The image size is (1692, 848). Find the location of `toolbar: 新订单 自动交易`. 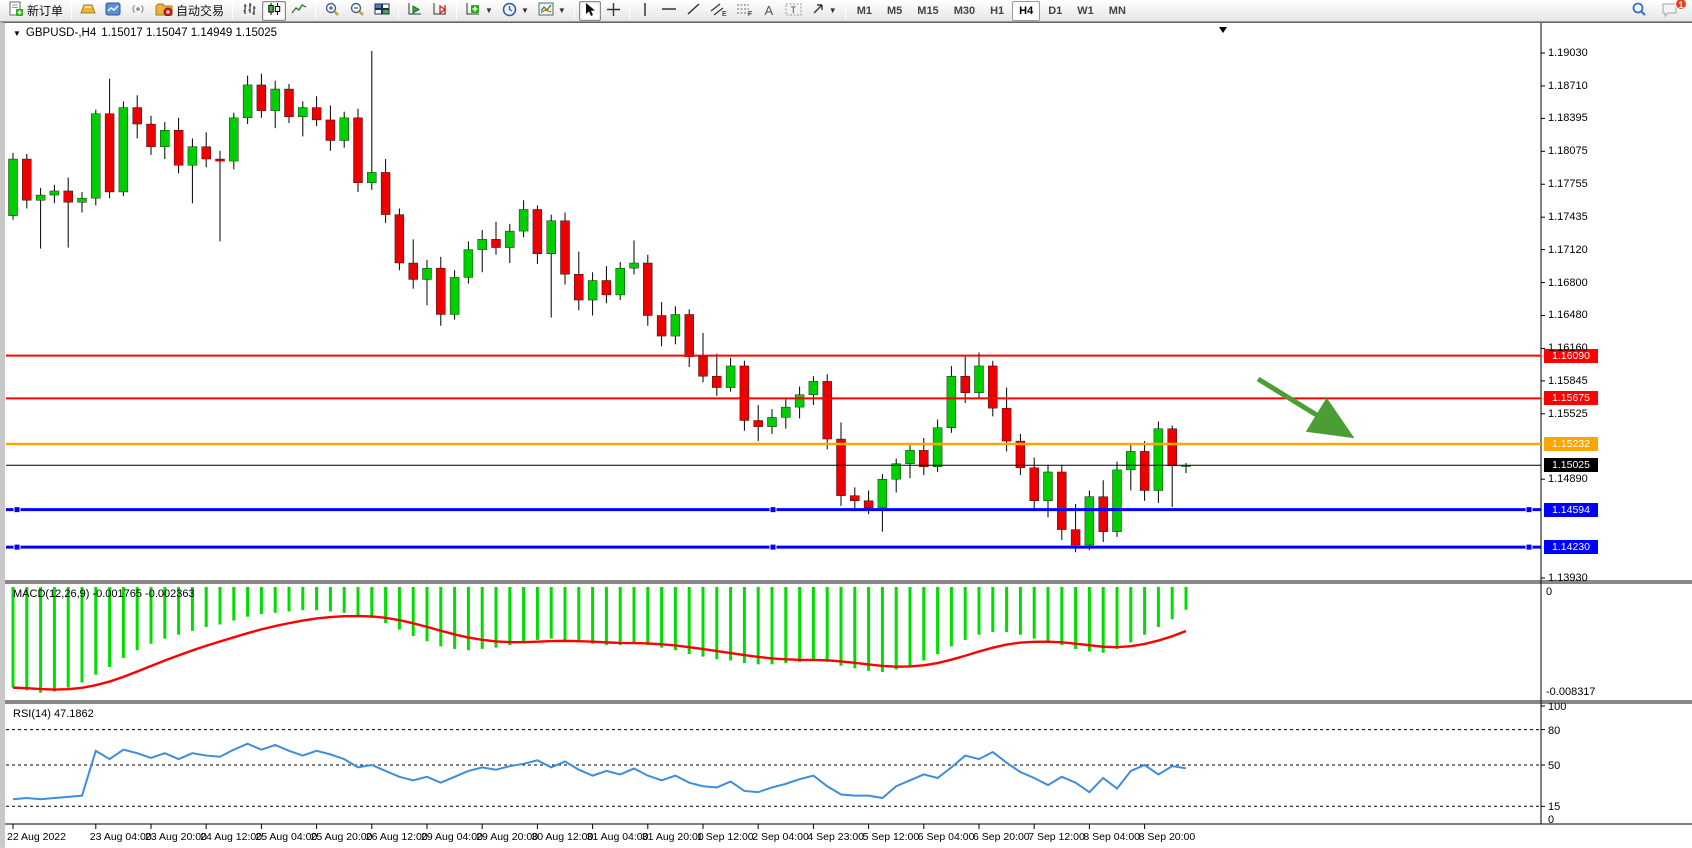

toolbar: 新订单 自动交易 is located at coordinates (846, 11).